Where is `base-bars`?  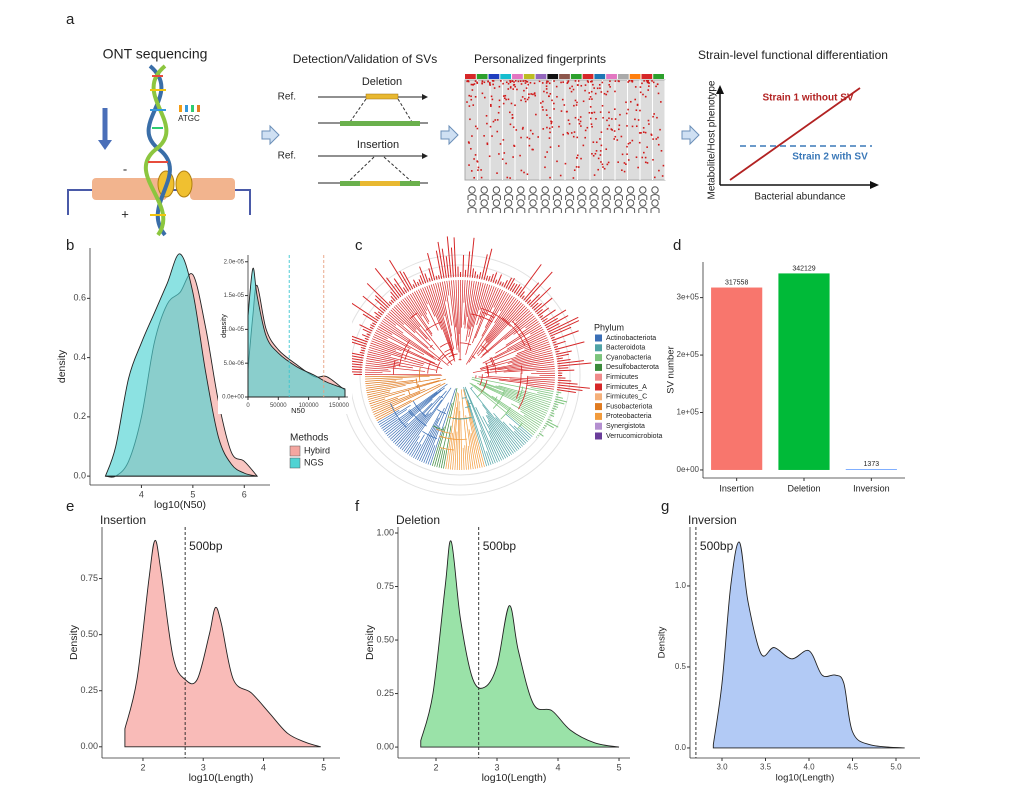 base-bars is located at coordinates (189, 108).